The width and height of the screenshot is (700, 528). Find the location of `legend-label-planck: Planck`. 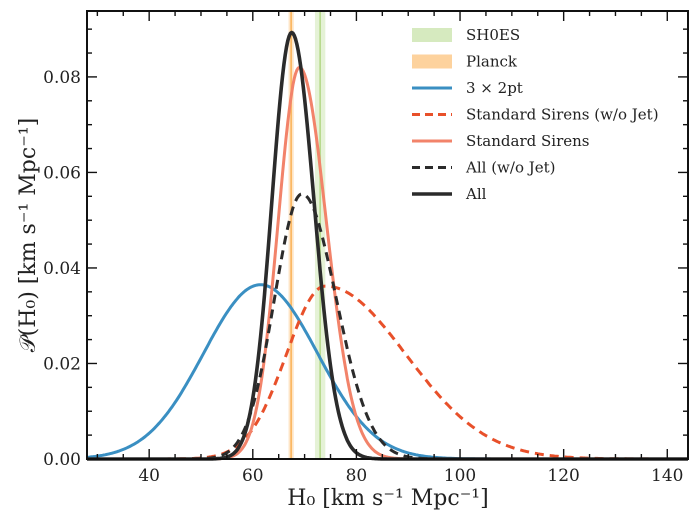

legend-label-planck: Planck is located at coordinates (492, 62).